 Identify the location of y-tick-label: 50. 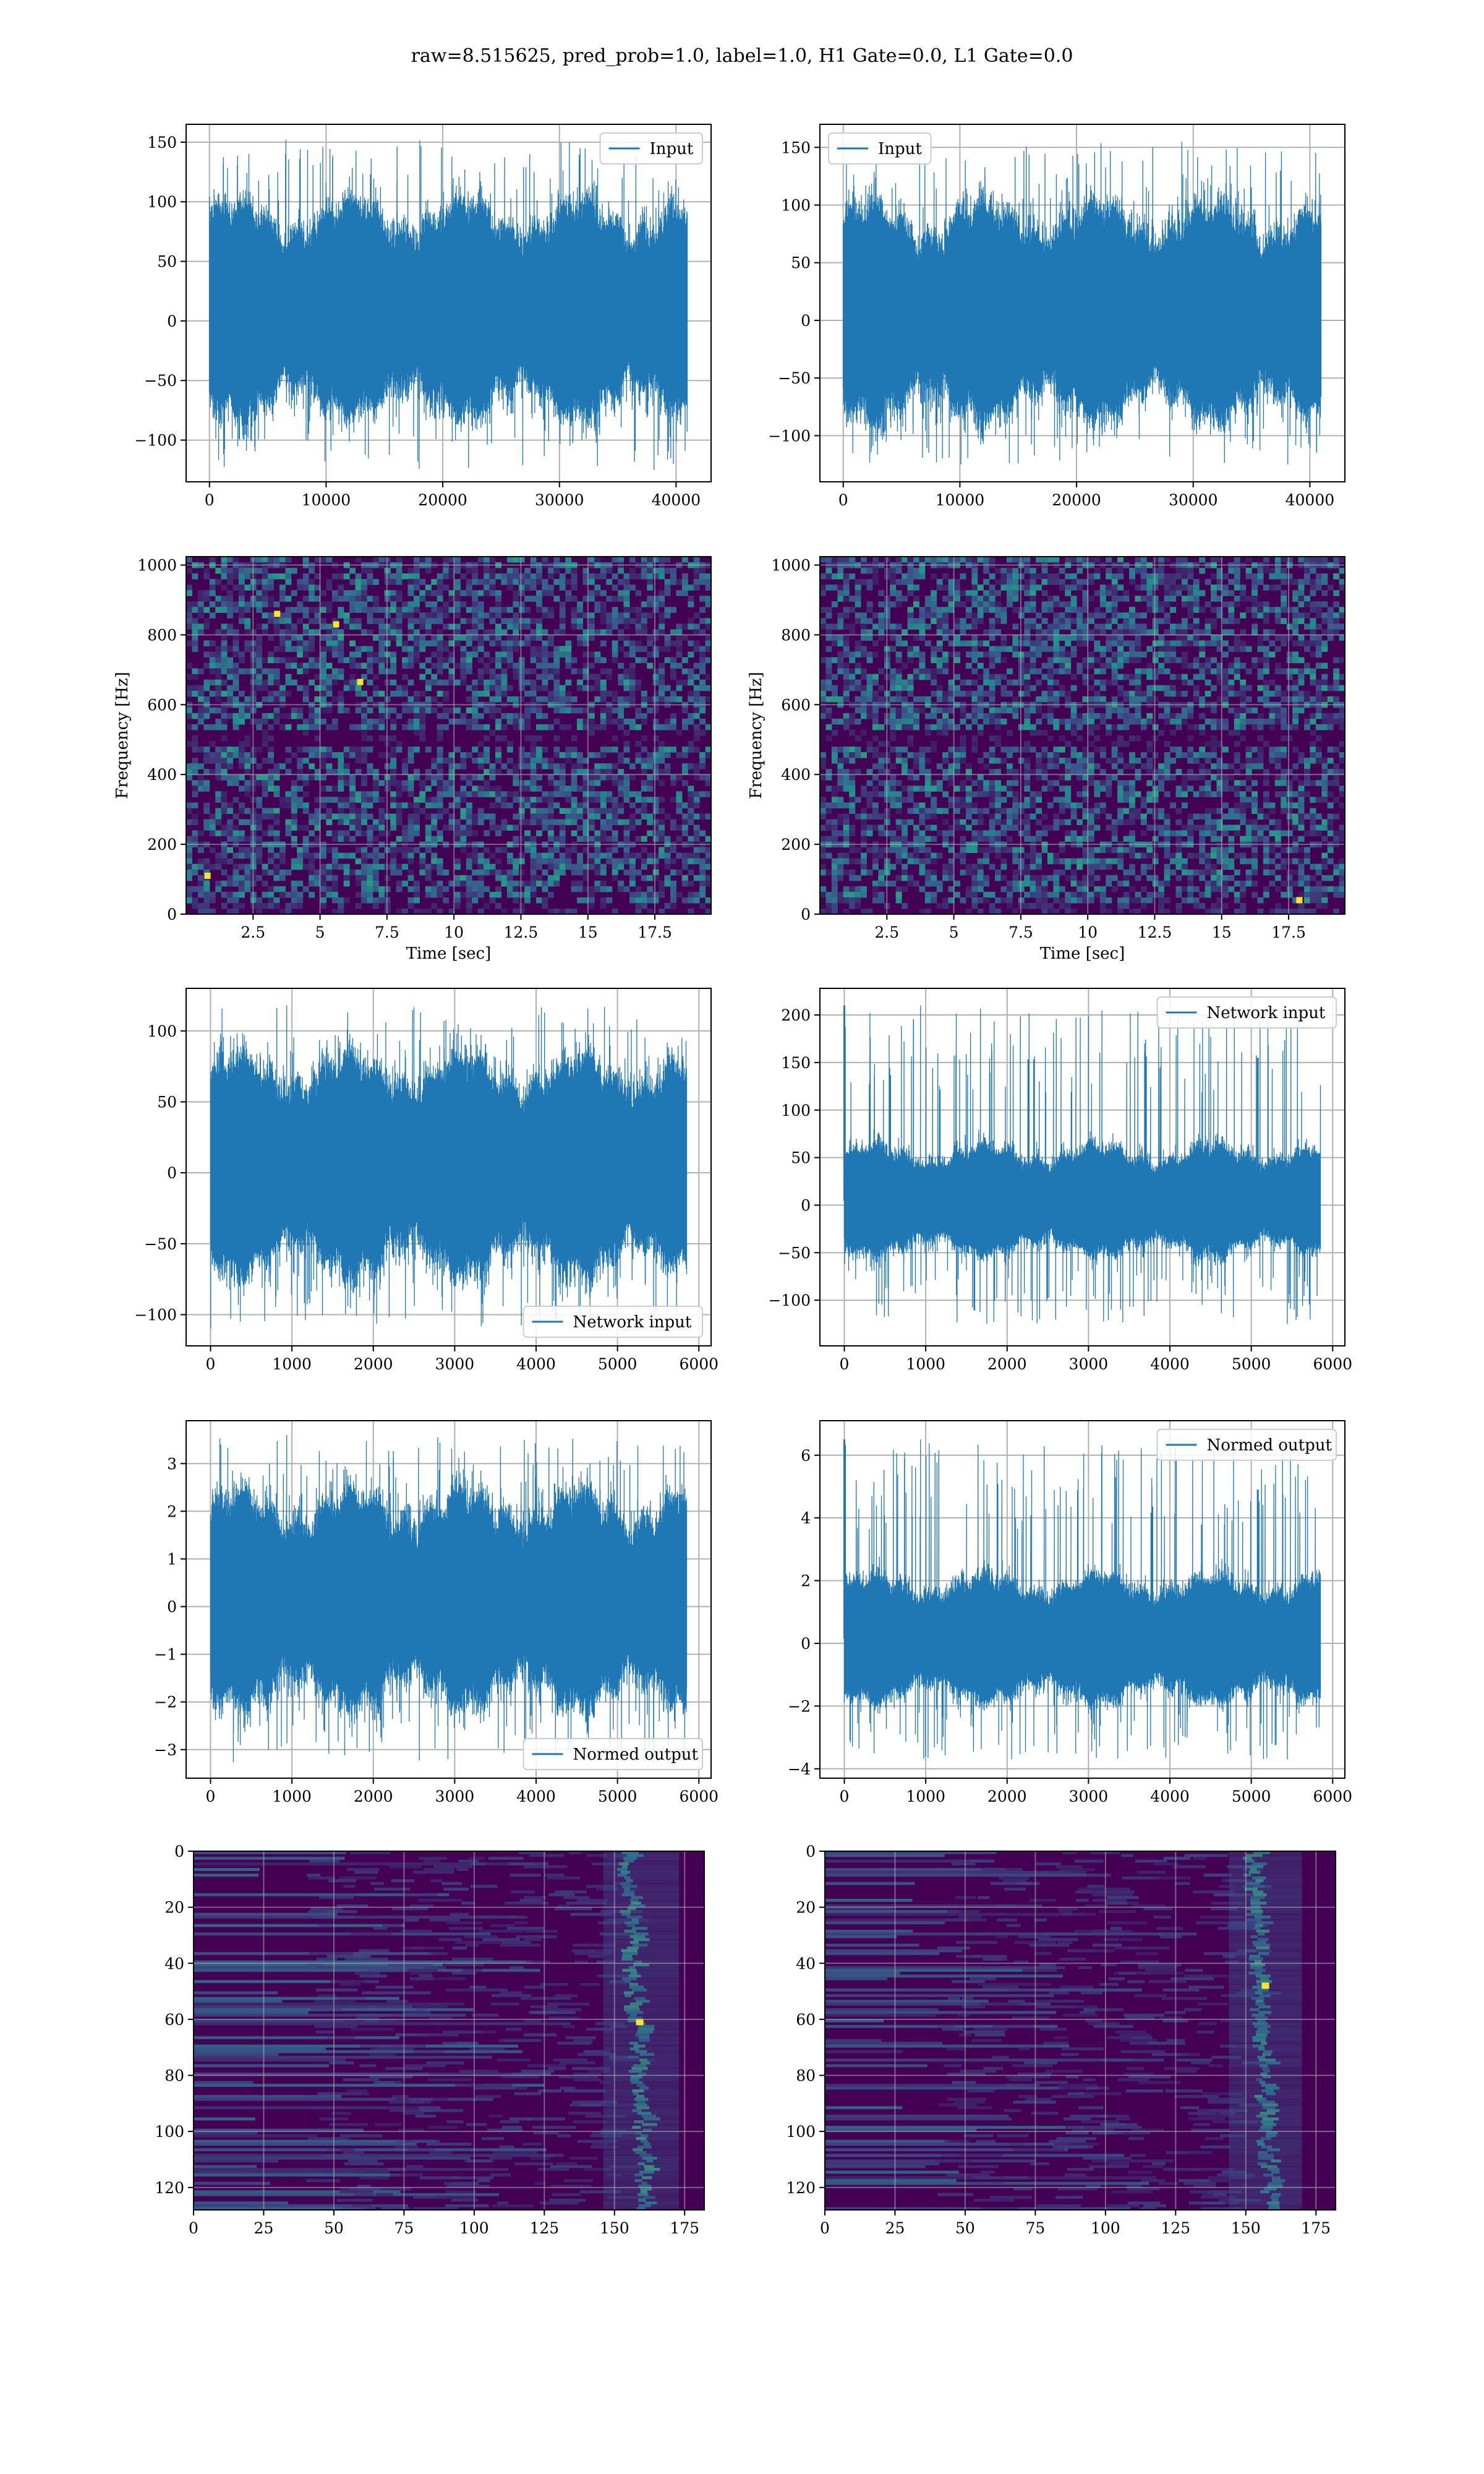
(167, 262).